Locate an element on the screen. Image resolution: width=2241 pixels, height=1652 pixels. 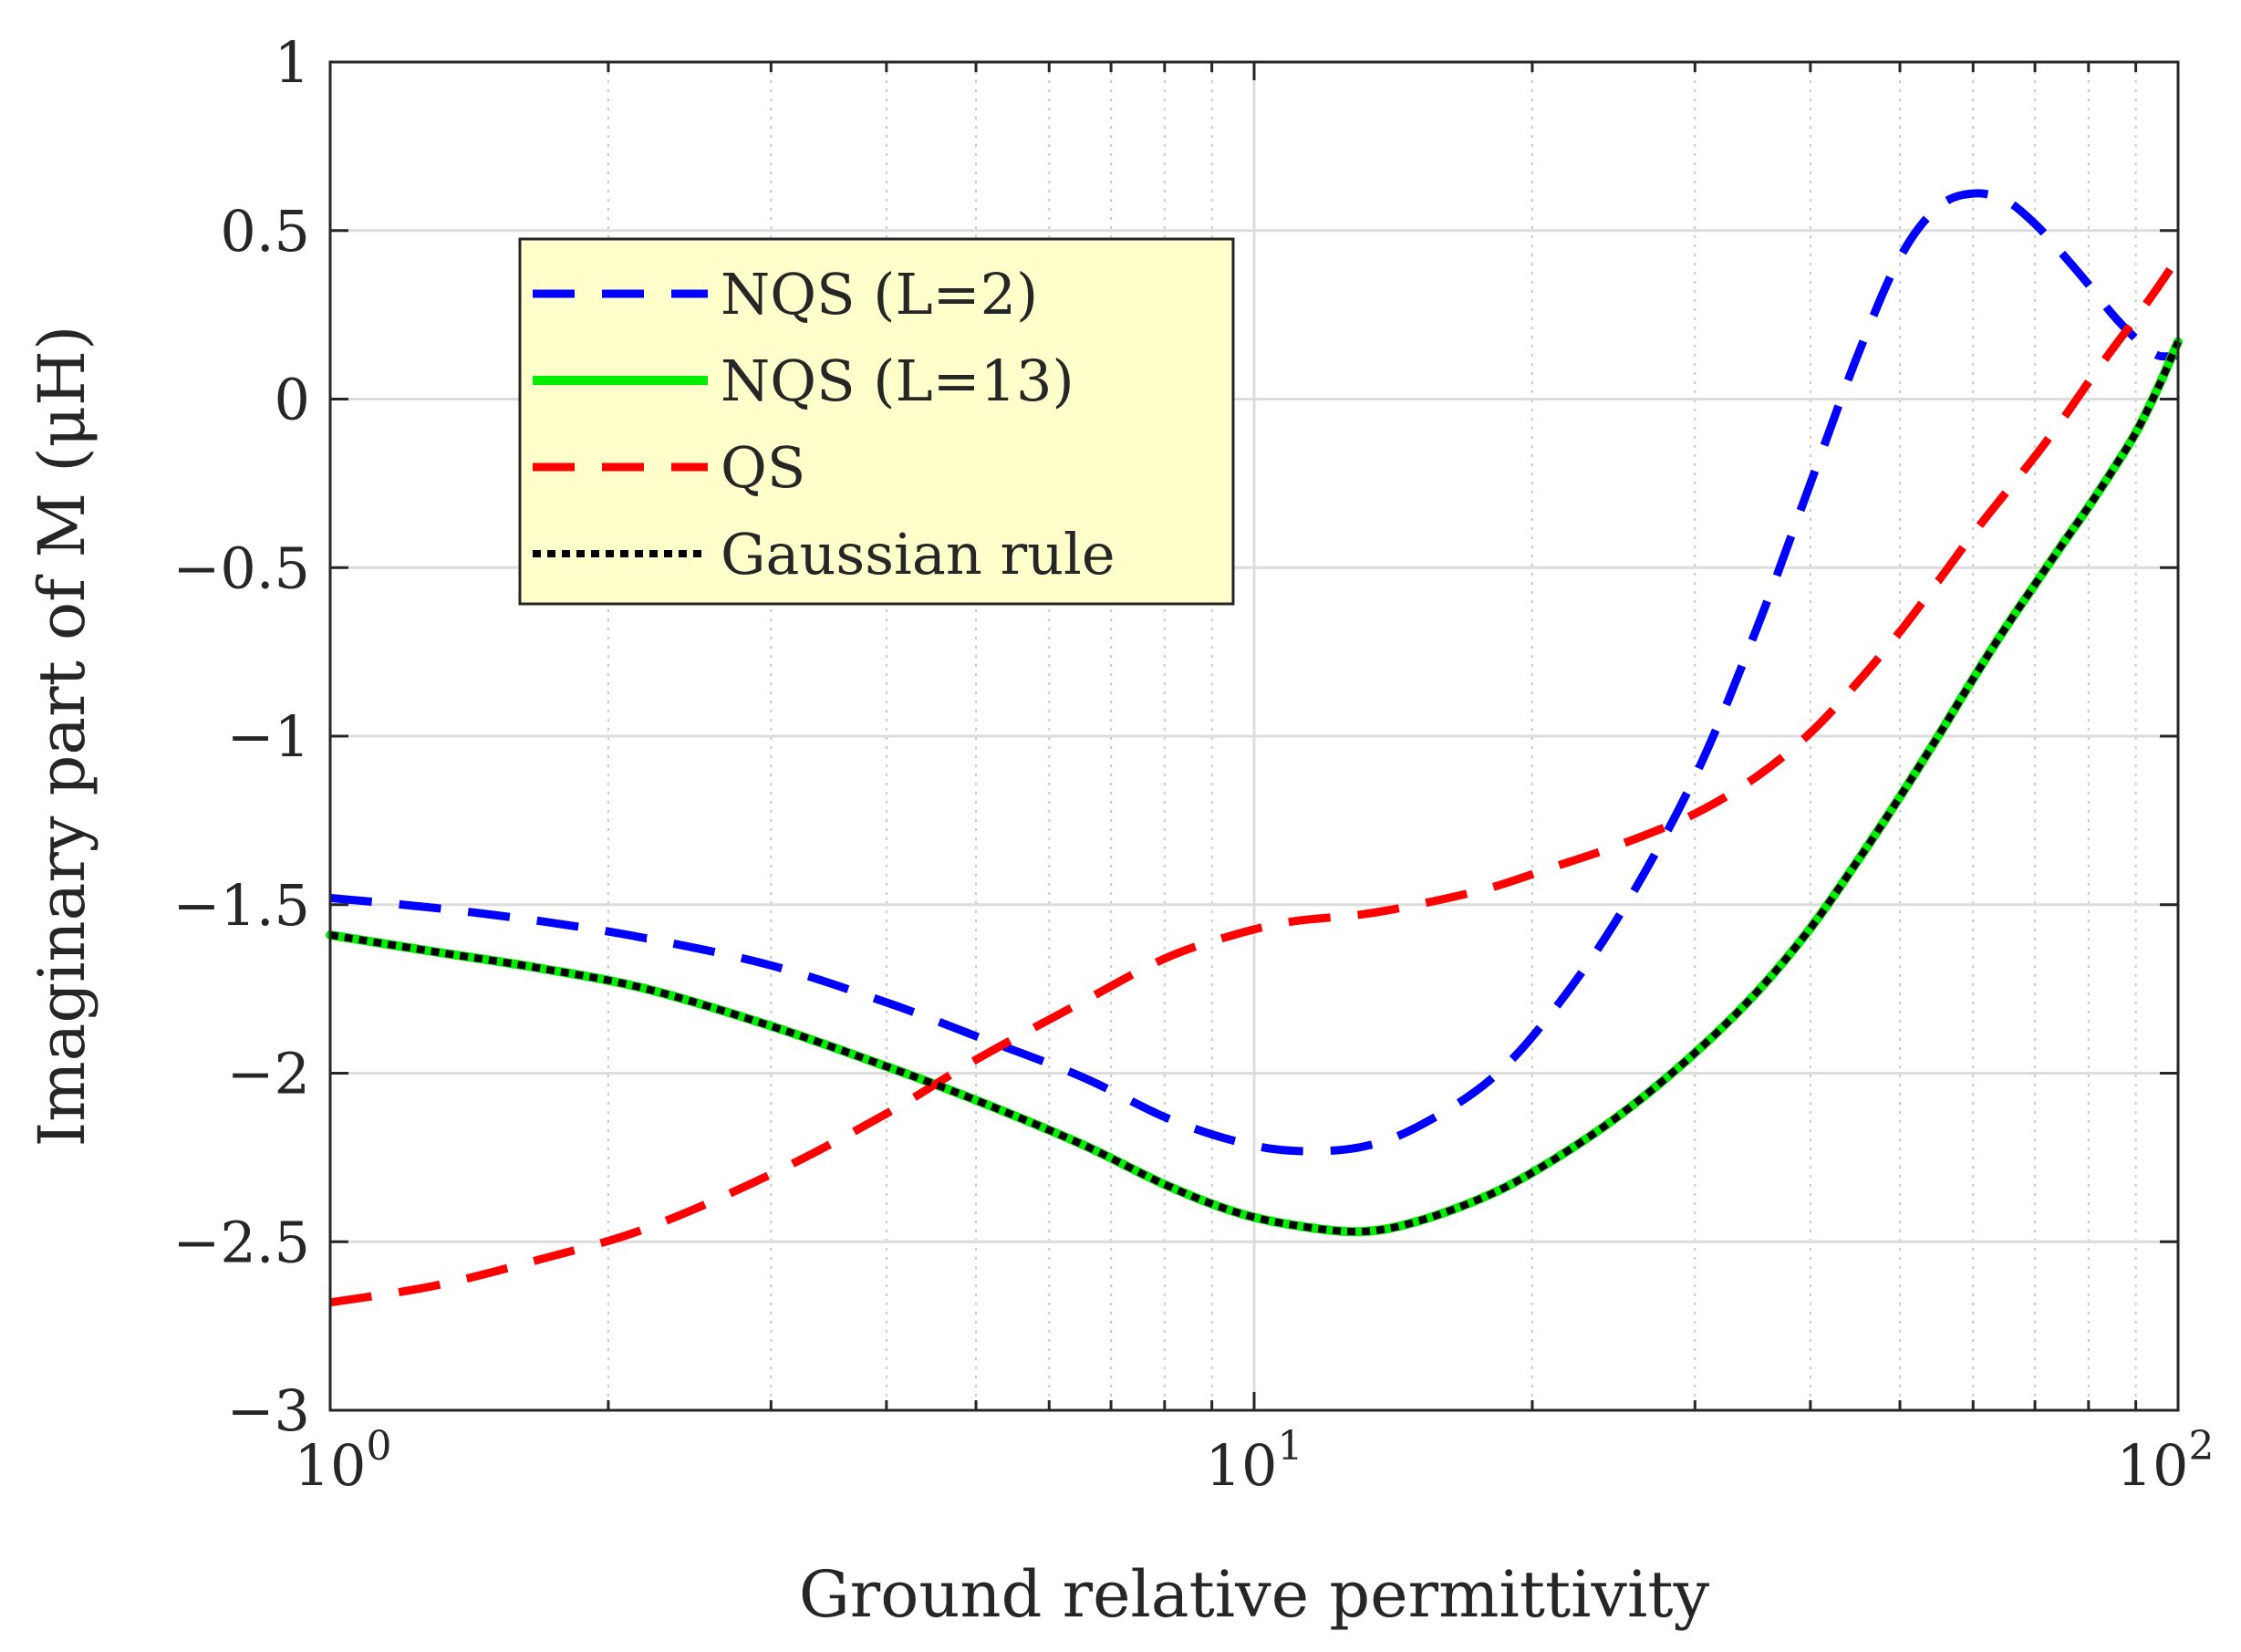
x-tick-label: 10⁰ is located at coordinates (344, 1461).